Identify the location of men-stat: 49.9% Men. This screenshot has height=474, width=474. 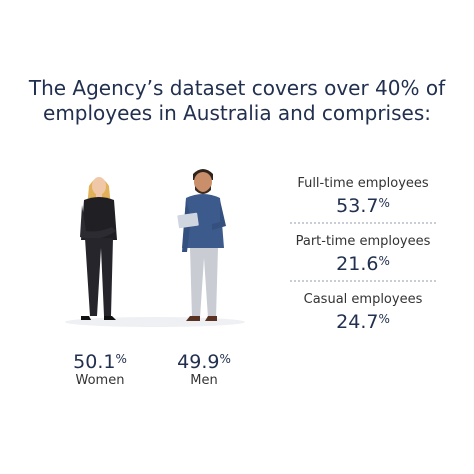
(204, 368).